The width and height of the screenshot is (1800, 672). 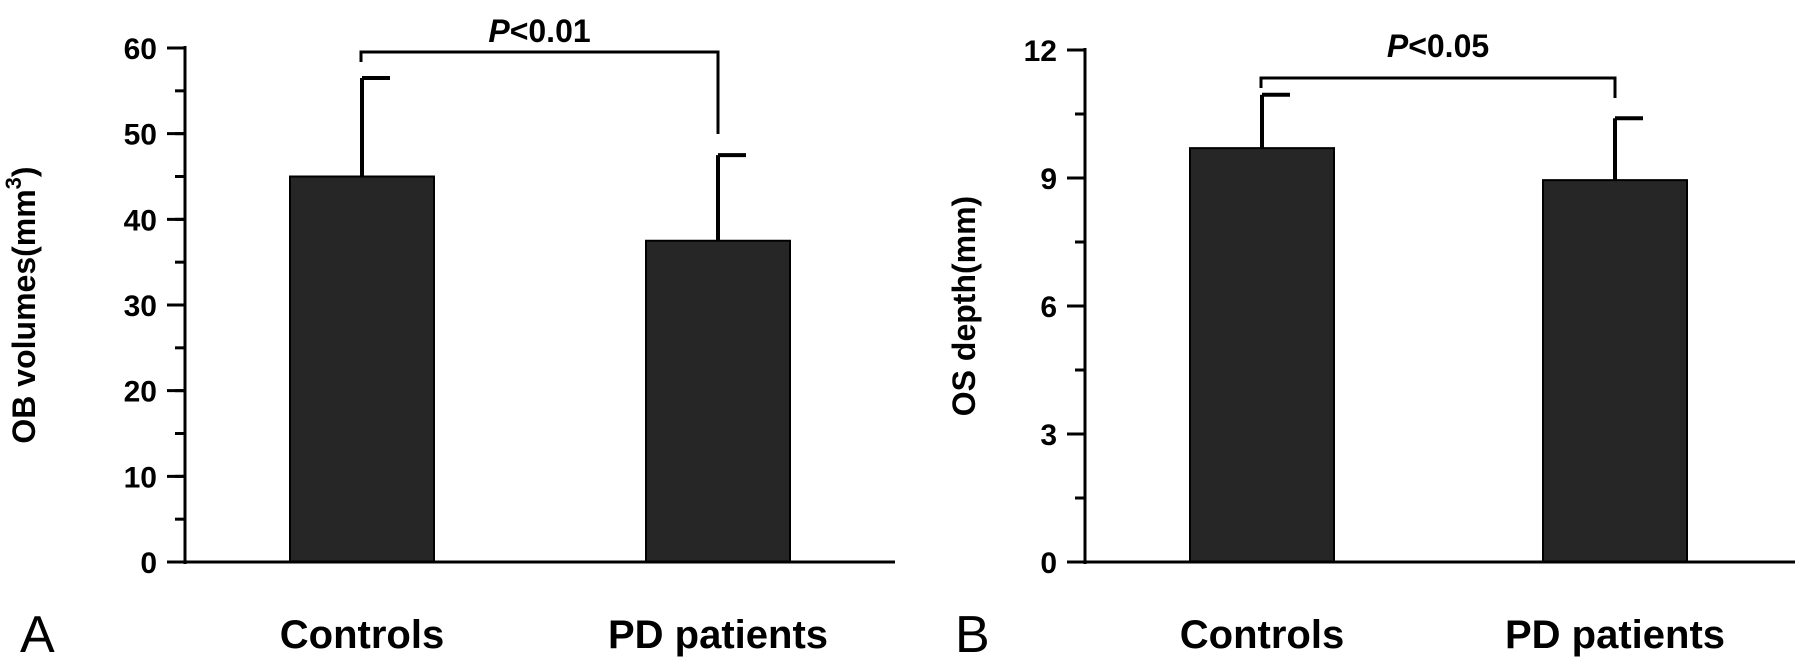 I want to click on y-tick-label: 30, so click(x=140, y=306).